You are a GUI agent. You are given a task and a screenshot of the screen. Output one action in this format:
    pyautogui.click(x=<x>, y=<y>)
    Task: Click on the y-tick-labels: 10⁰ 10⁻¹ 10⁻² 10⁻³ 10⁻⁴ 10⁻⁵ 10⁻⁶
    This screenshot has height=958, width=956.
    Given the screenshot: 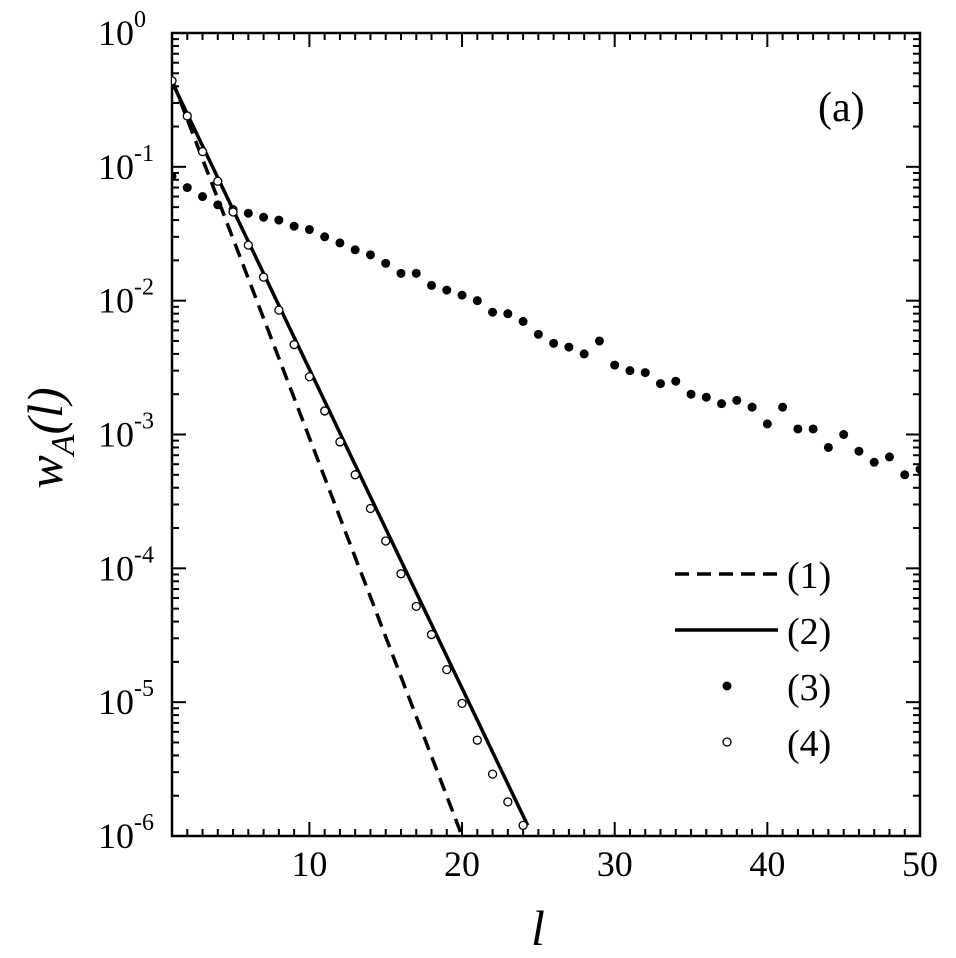 What is the action you would take?
    pyautogui.click(x=126, y=431)
    